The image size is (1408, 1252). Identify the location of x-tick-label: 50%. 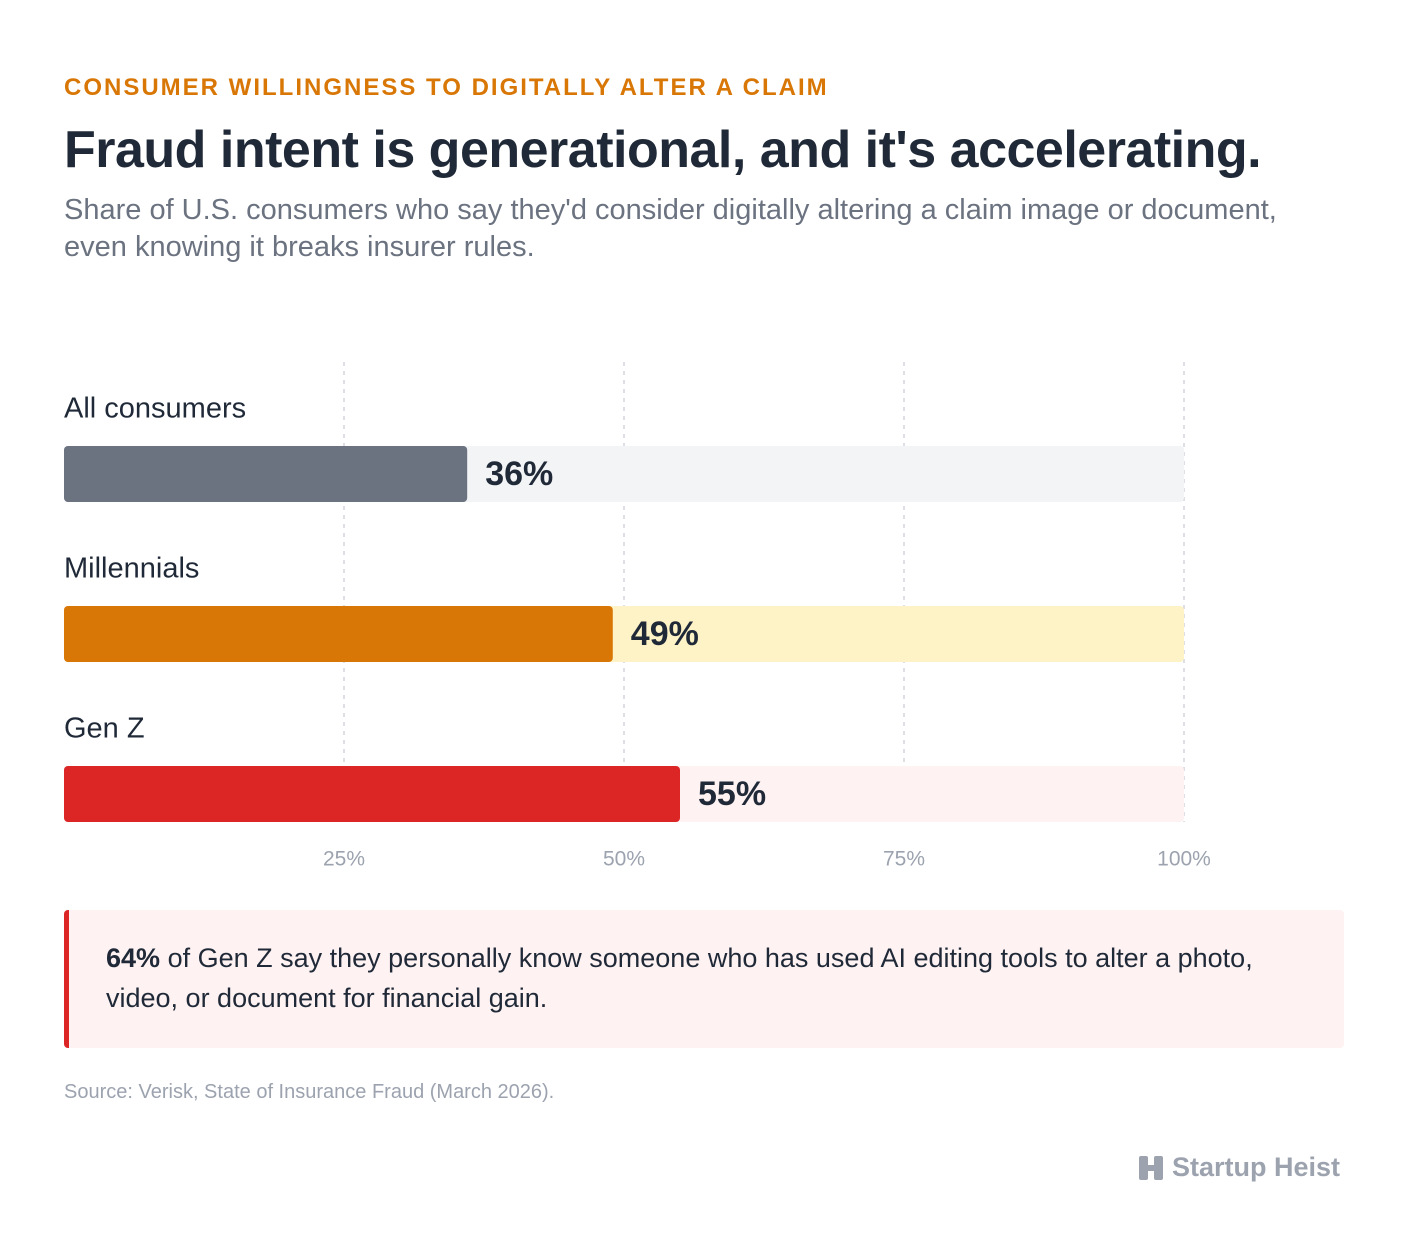
(624, 859).